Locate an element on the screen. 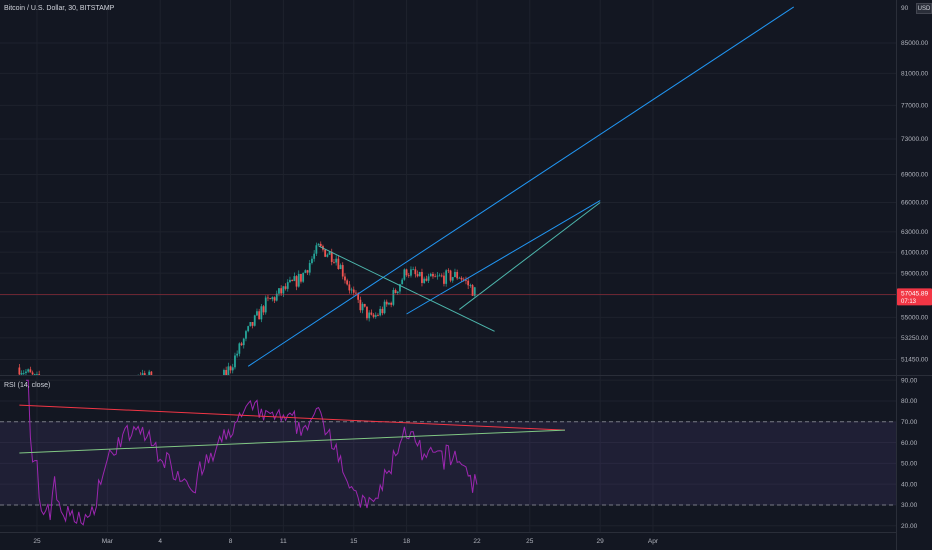  rsi-trendline-green-lower is located at coordinates (292, 441).